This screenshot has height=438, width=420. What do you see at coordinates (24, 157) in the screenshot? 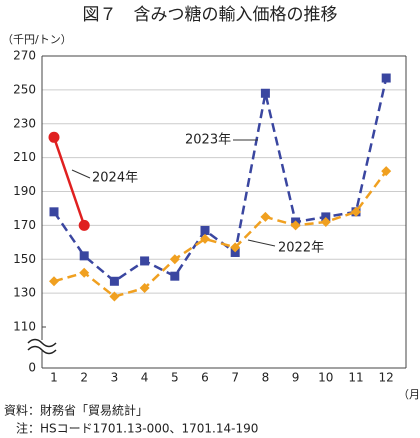
I see `y-tick-label: 210` at bounding box center [24, 157].